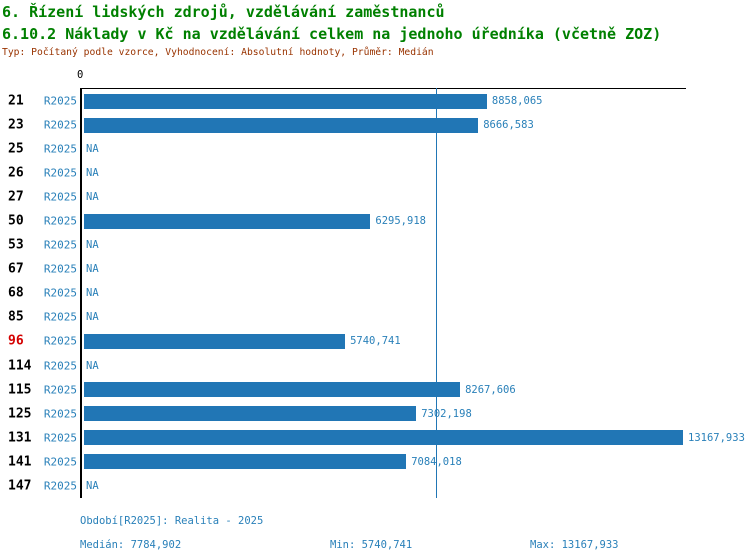  I want to click on row-municipality-id: 114, so click(20, 366).